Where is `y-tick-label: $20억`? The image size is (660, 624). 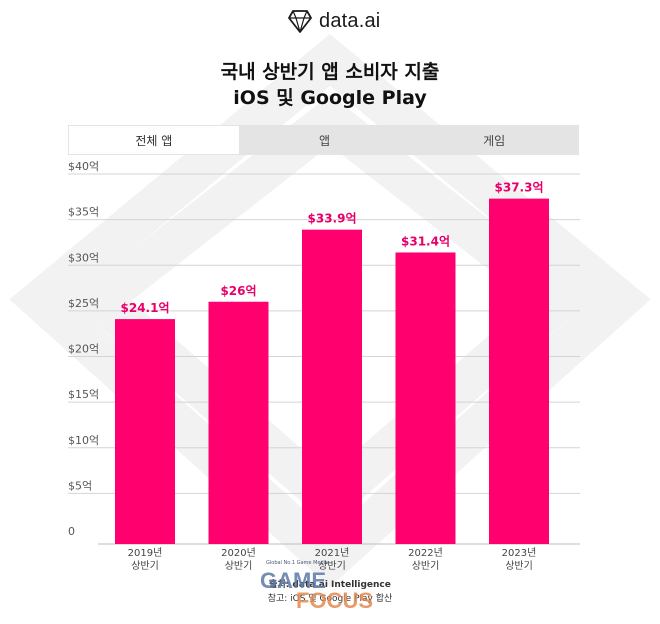
y-tick-label: $20억 is located at coordinates (83, 349).